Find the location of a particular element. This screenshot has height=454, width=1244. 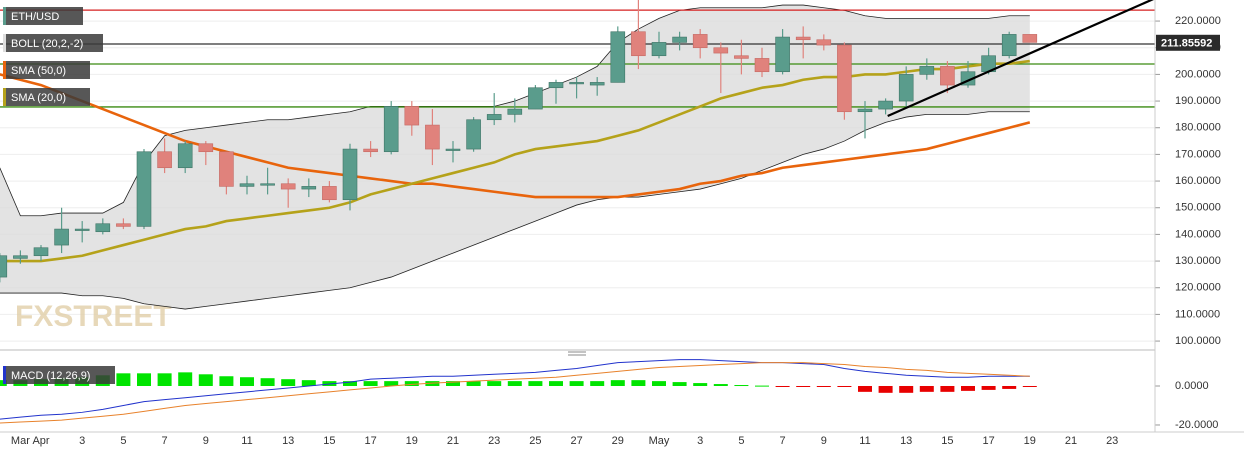

y-tick-label: 0.0000 is located at coordinates (1192, 386).